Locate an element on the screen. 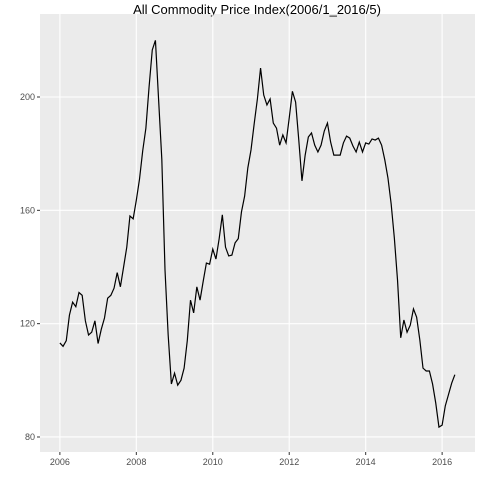 The height and width of the screenshot is (485, 480). x-tick-label: 2016 is located at coordinates (442, 462).